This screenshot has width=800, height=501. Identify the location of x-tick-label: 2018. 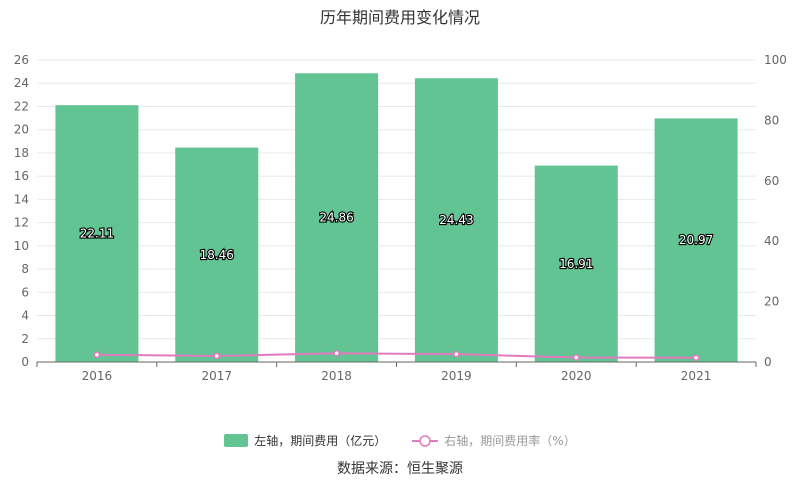
(336, 376).